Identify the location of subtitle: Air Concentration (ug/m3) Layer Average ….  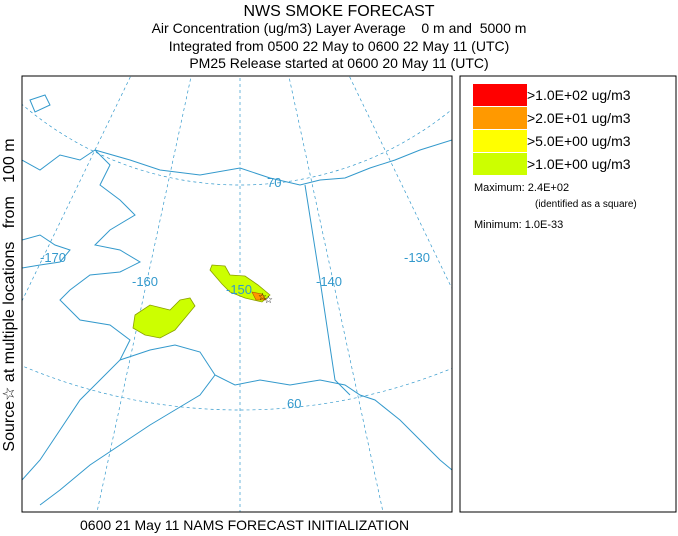
(339, 28).